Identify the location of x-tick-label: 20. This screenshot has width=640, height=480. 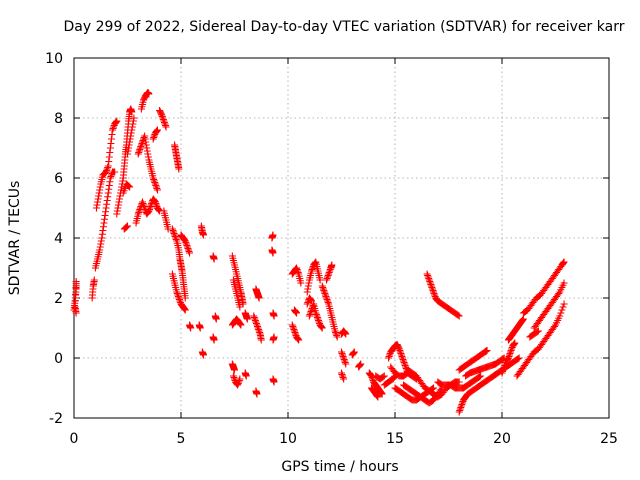
(502, 439).